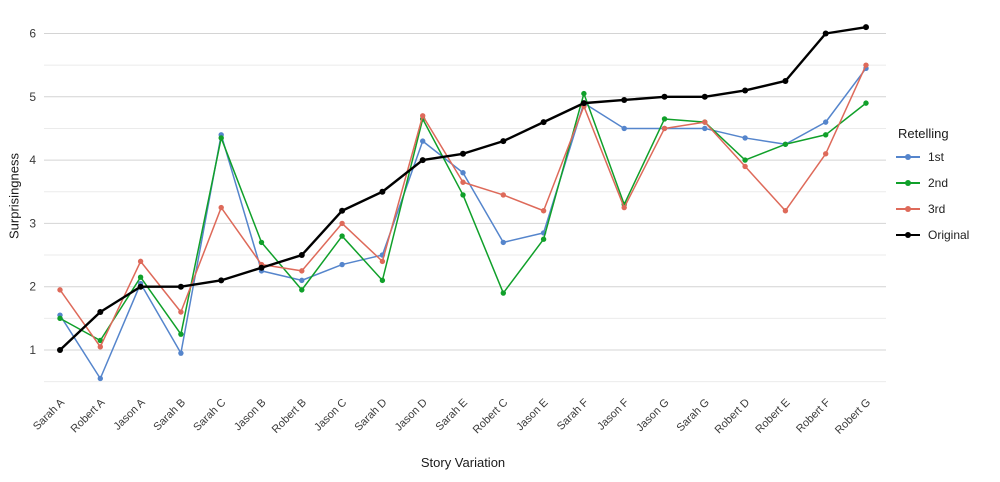 The width and height of the screenshot is (1000, 482). I want to click on legend-title: Retelling, so click(923, 133).